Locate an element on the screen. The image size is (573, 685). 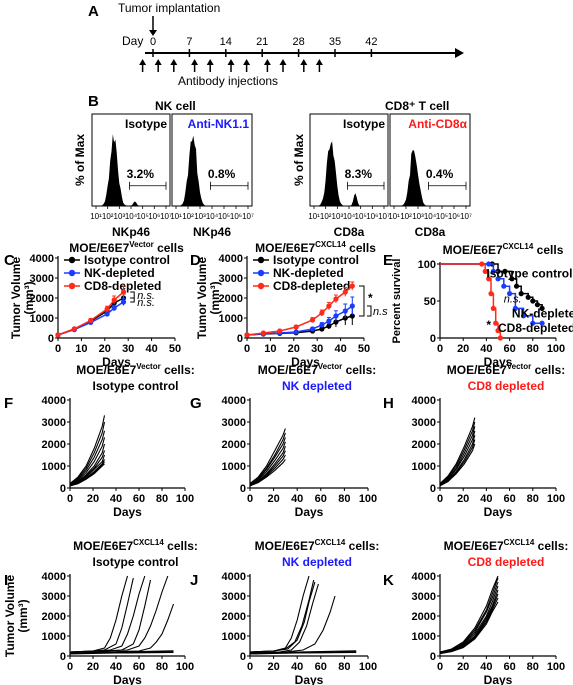
histogram-distribution is located at coordinates (212, 170).